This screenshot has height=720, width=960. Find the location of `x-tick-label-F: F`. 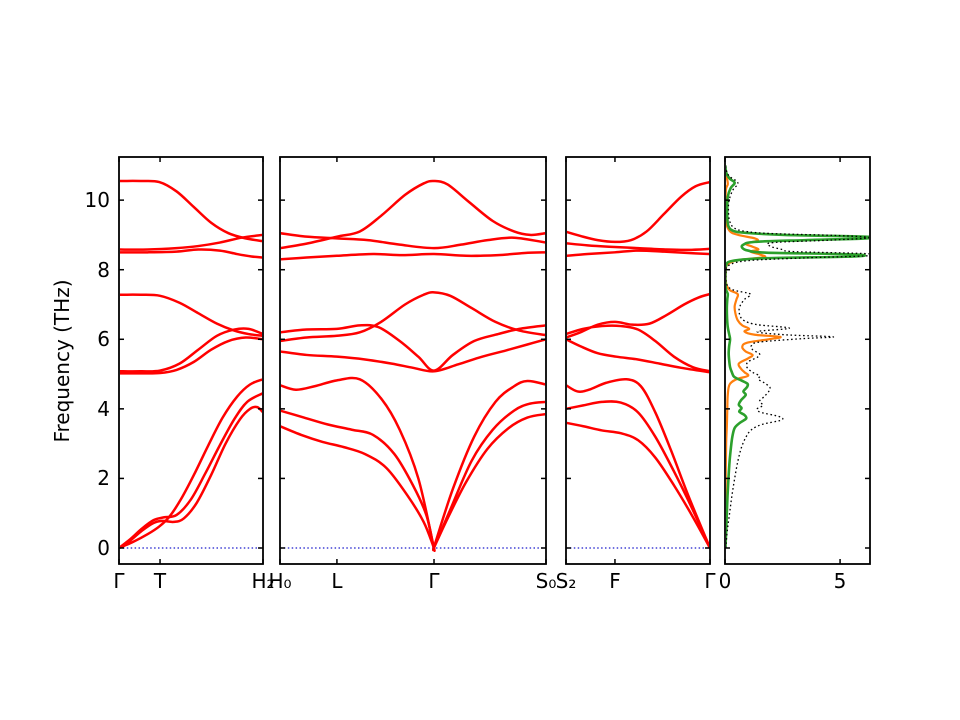

x-tick-label-F: F is located at coordinates (615, 581).